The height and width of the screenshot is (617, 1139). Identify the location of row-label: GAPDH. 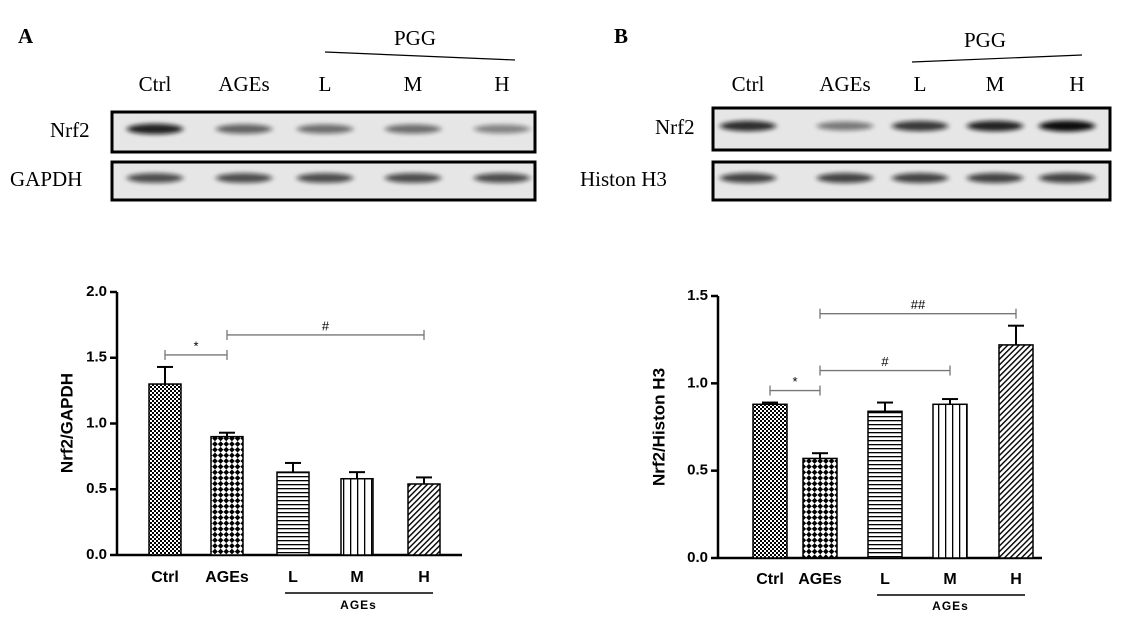
(46, 179).